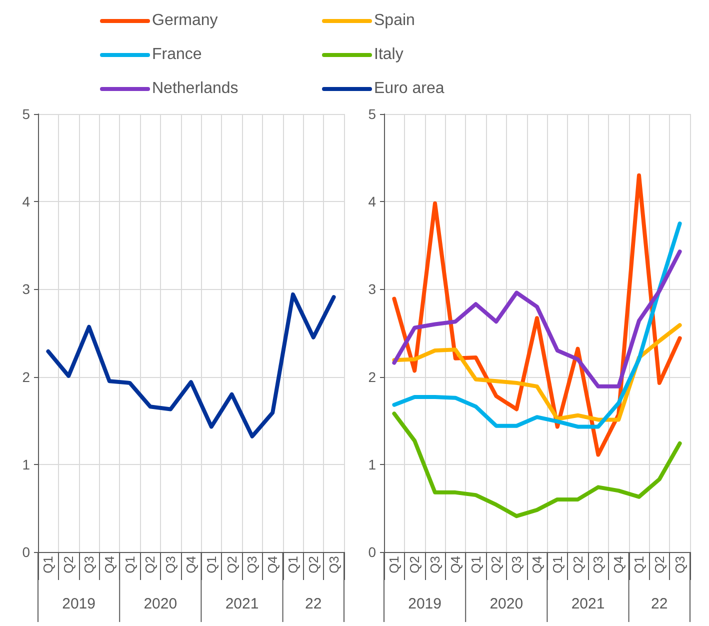 The image size is (709, 626). What do you see at coordinates (389, 55) in the screenshot?
I see `legend-label: Italy` at bounding box center [389, 55].